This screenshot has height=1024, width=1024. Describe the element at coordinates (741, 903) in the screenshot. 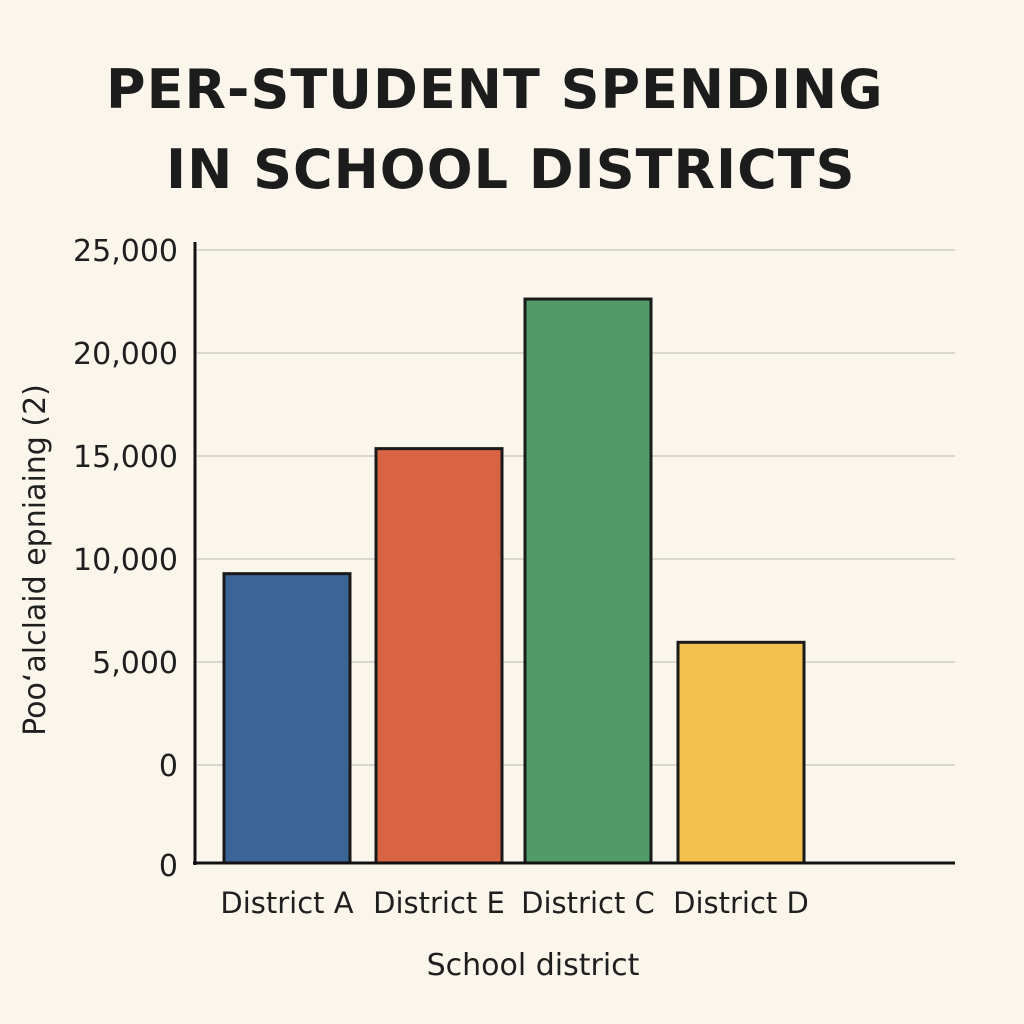

I see `x-tick-label-3: District D` at that location.